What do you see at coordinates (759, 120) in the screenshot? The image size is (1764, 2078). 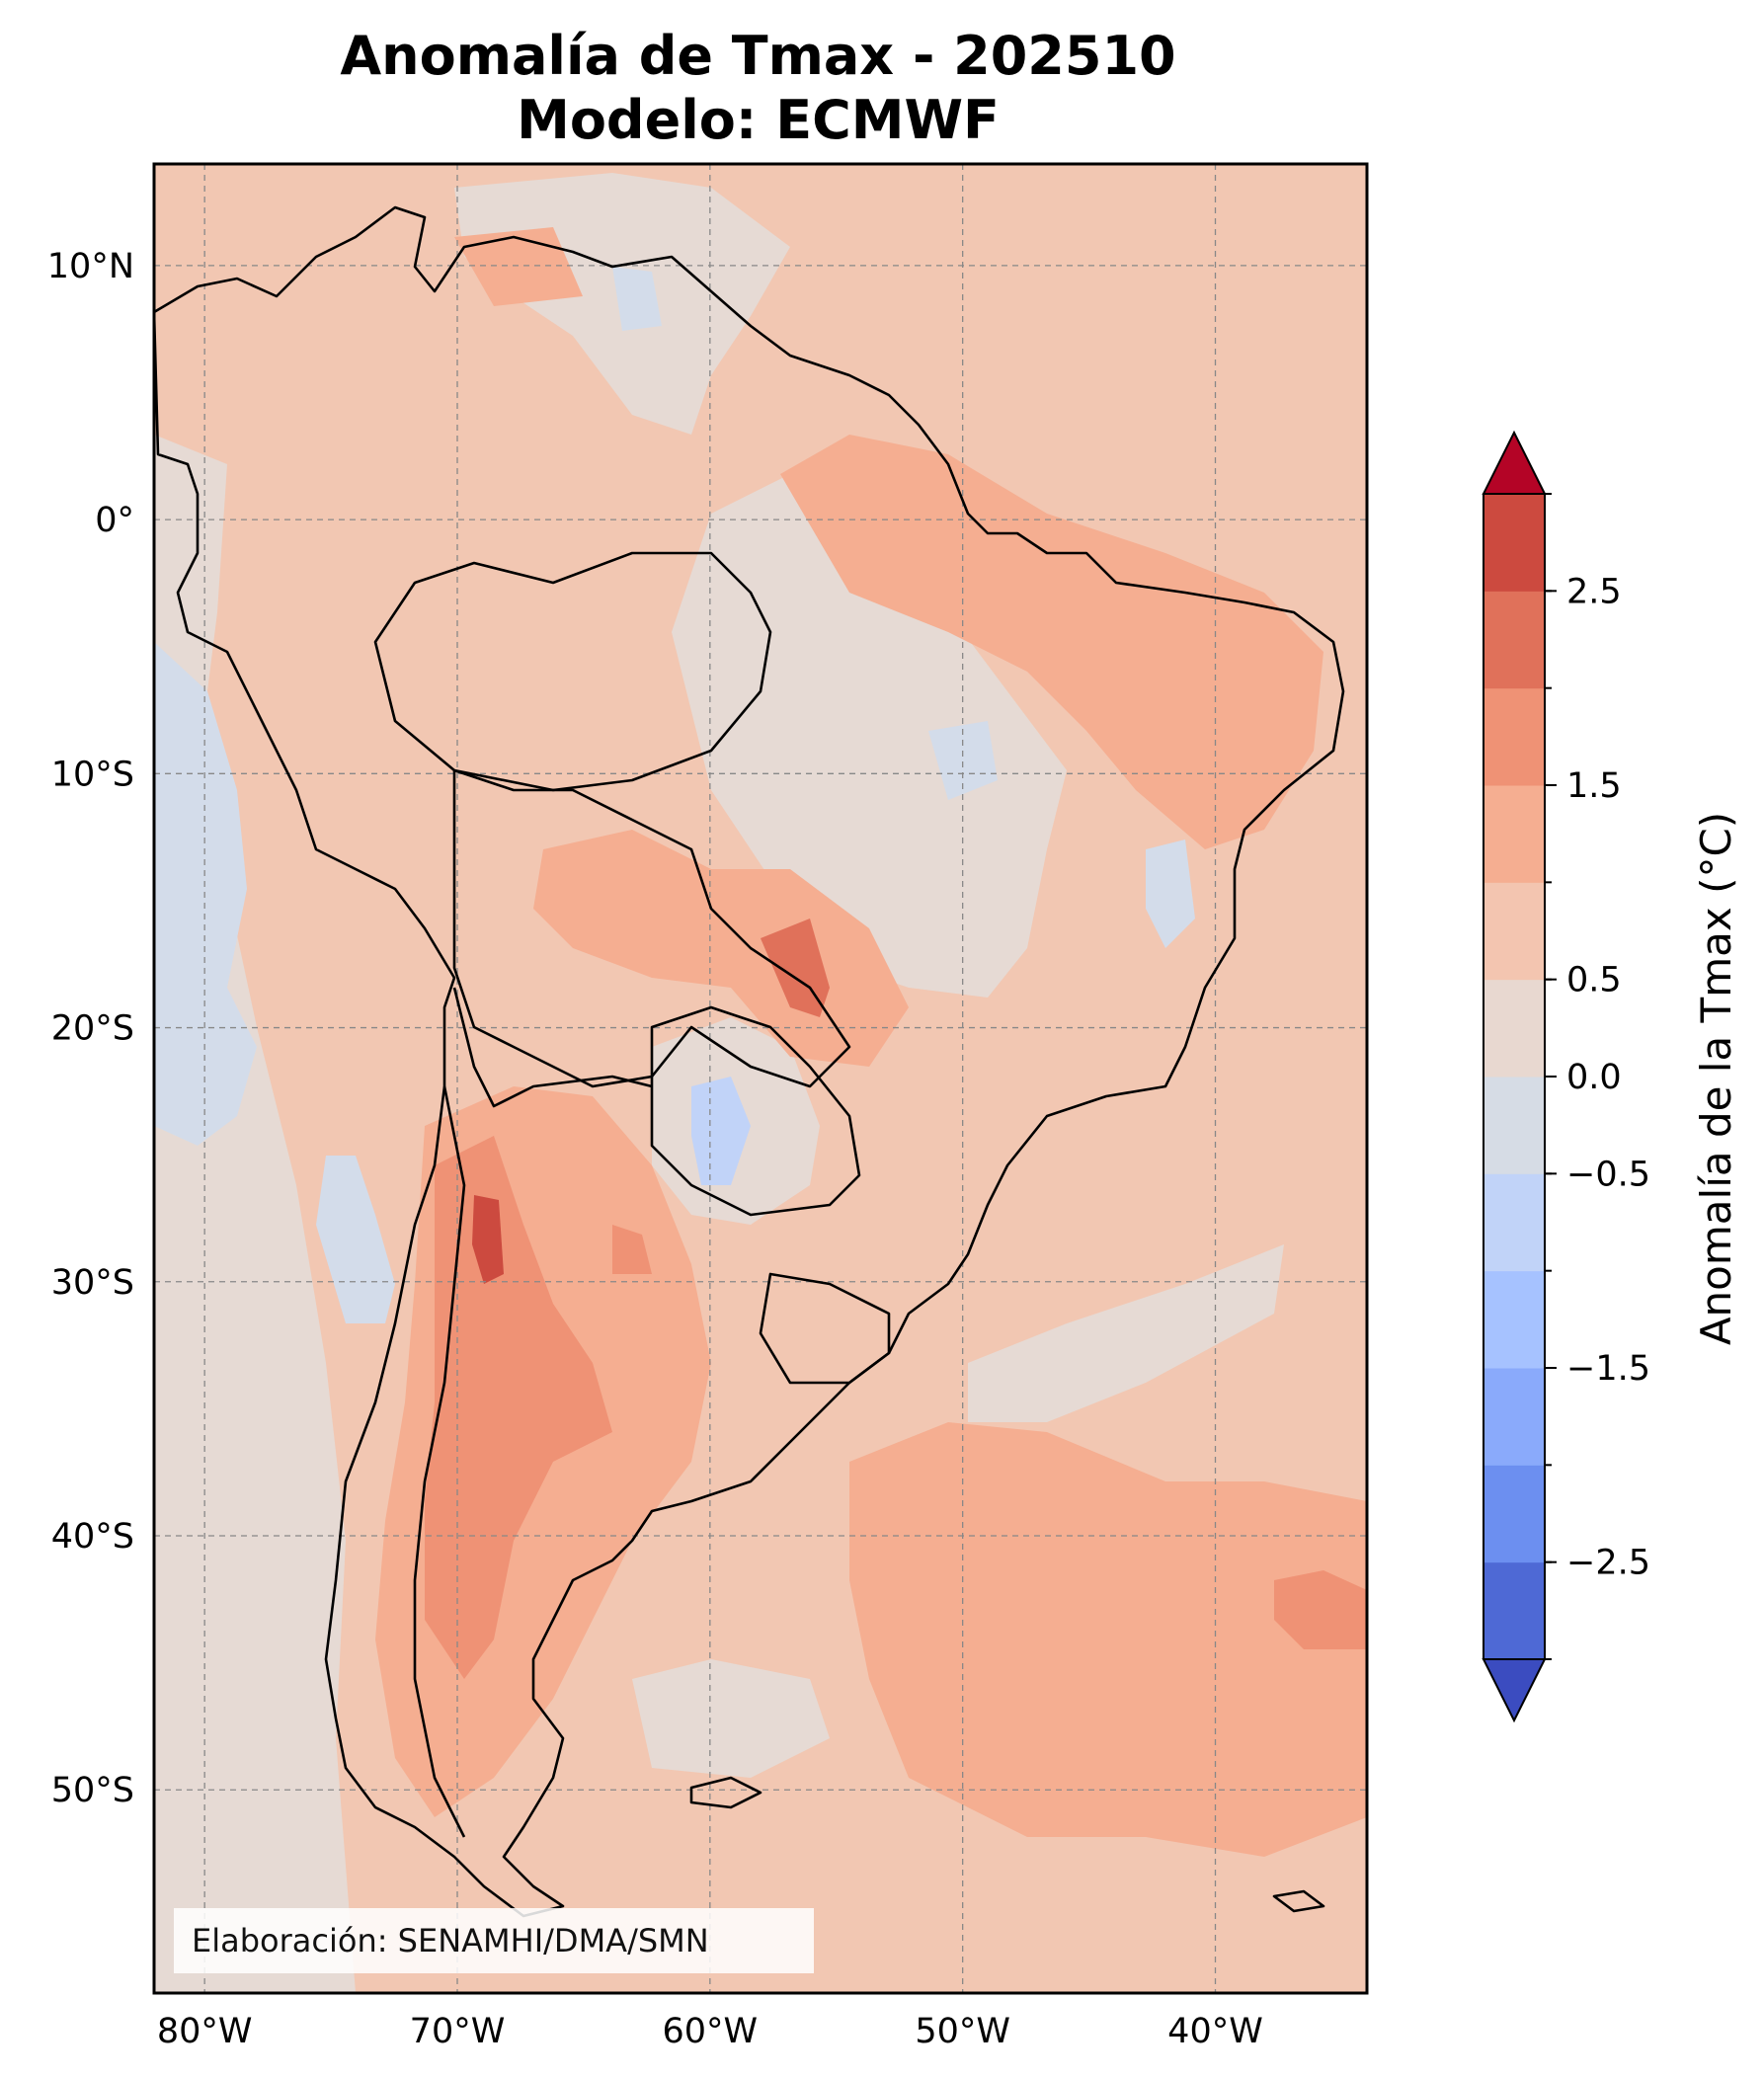 I see `map-title-line-2: Modelo: ECMWF` at bounding box center [759, 120].